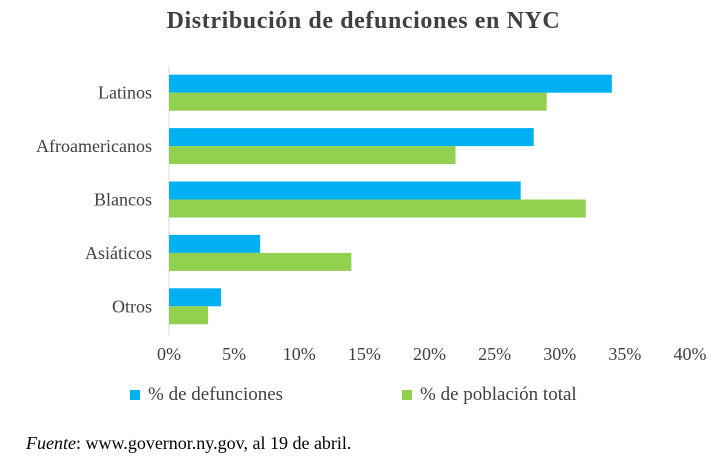 The width and height of the screenshot is (727, 468). Describe the element at coordinates (123, 200) in the screenshot. I see `category-label-2: Blancos` at that location.